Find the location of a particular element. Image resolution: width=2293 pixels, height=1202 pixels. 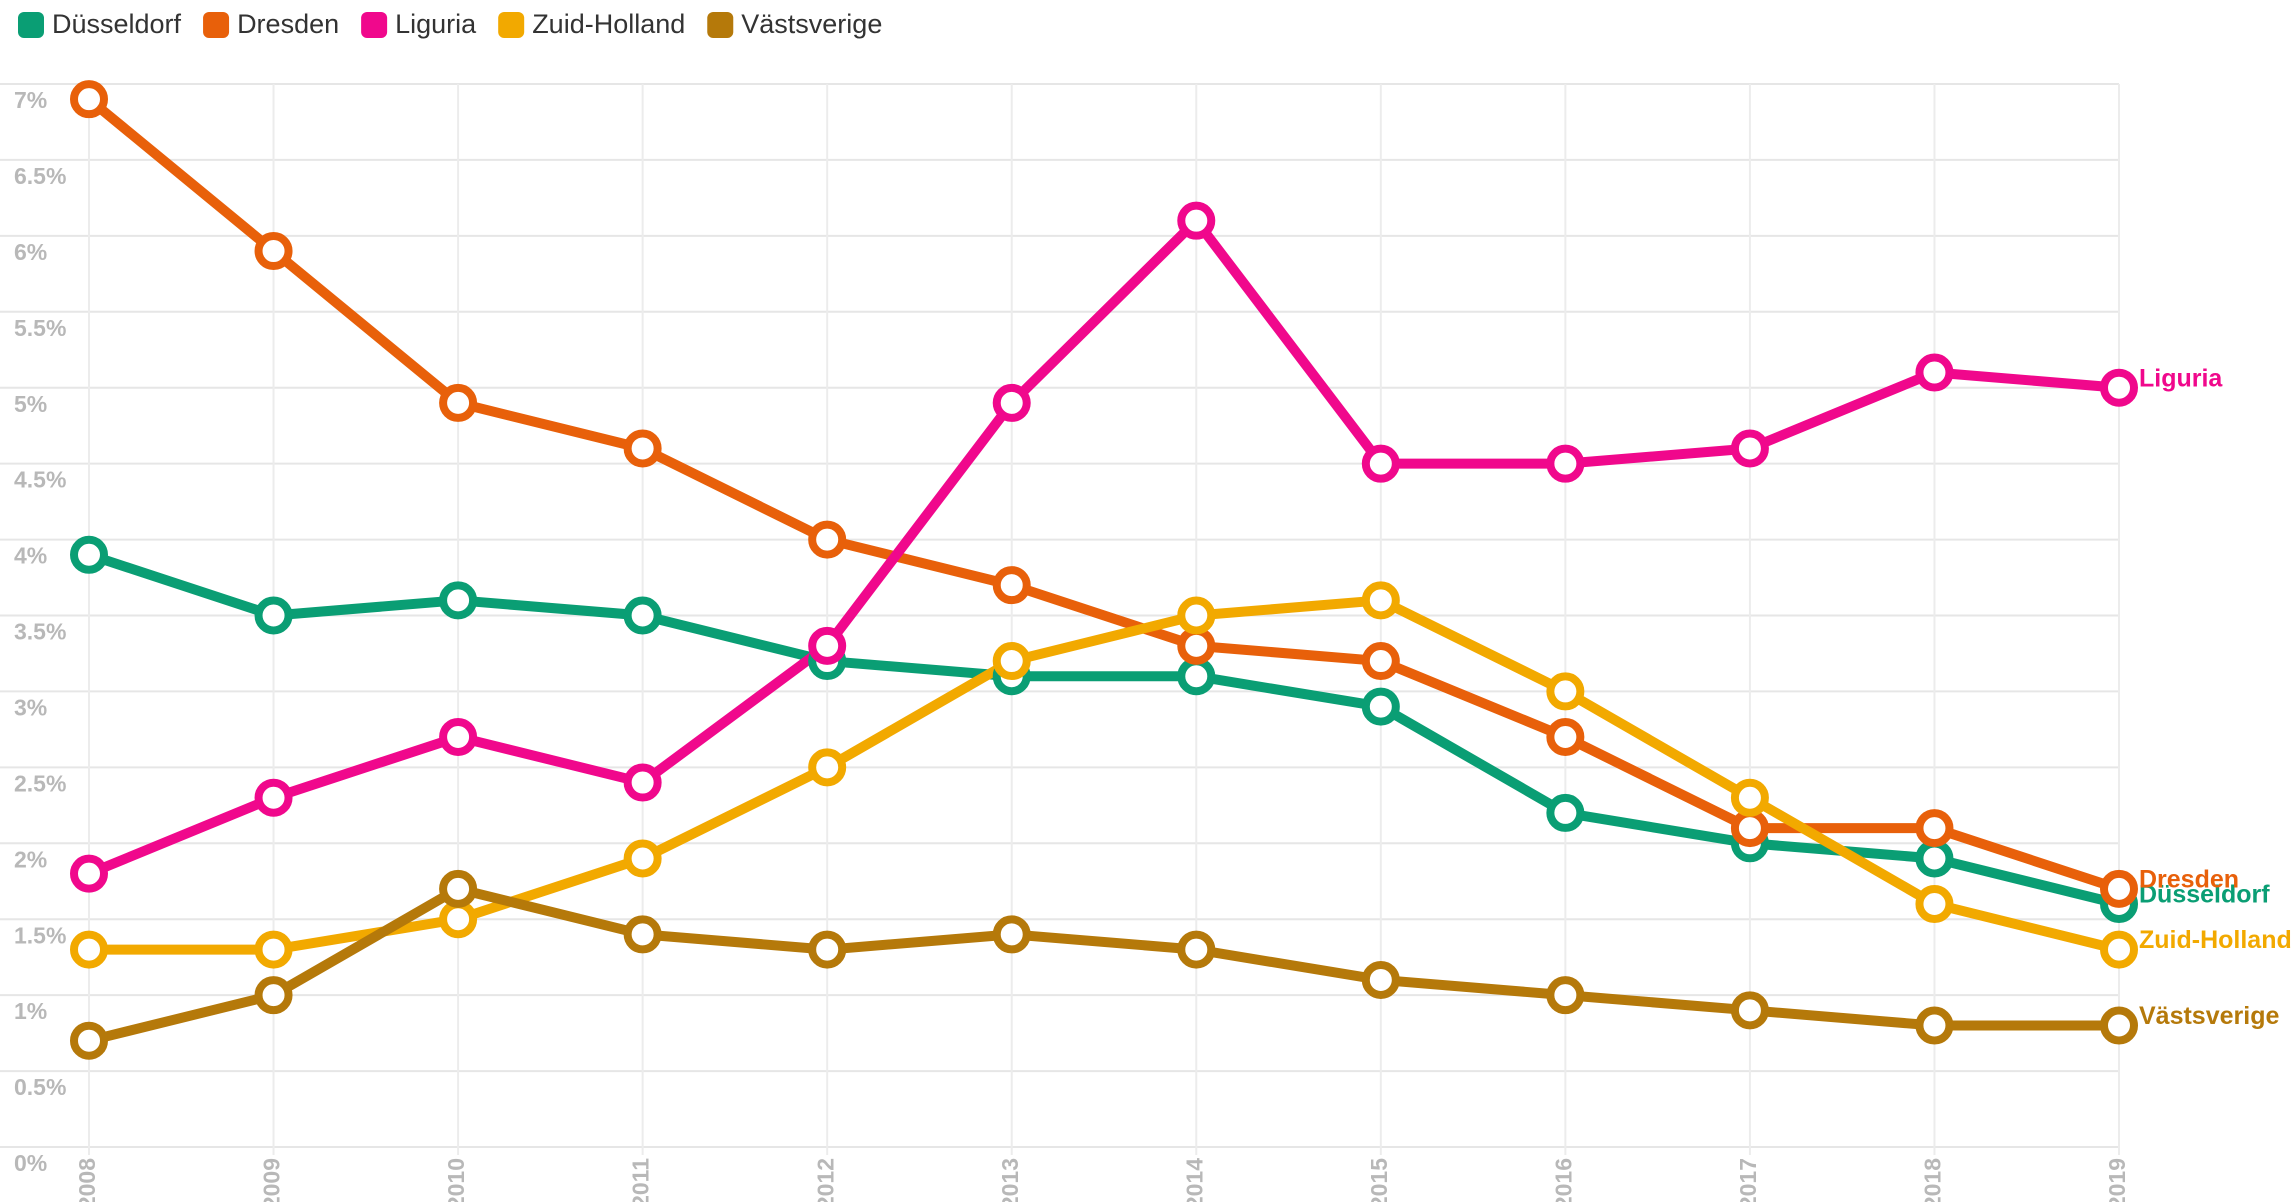

x-tick-label: 2015 is located at coordinates (1379, 1180).